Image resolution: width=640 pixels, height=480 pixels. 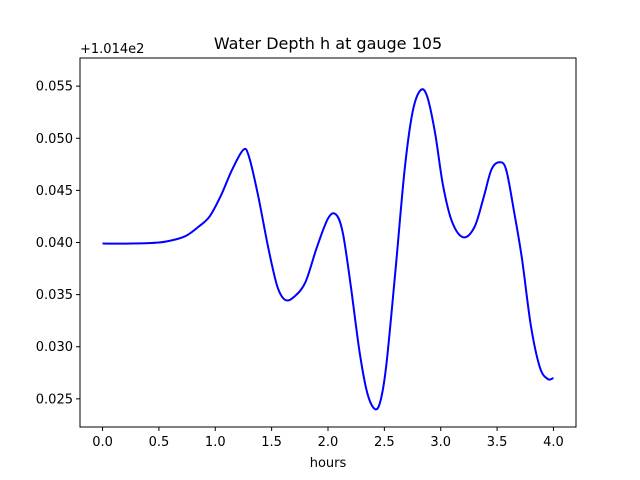 I want to click on y-tick-label: 0.045, so click(x=54, y=191).